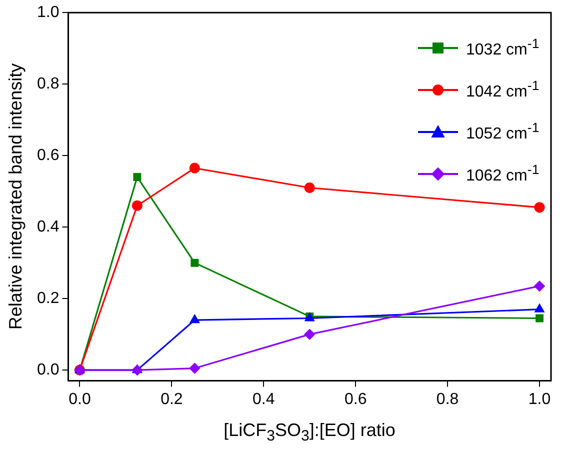 This screenshot has height=454, width=565. I want to click on y-tick-label: 0.2, so click(48, 298).